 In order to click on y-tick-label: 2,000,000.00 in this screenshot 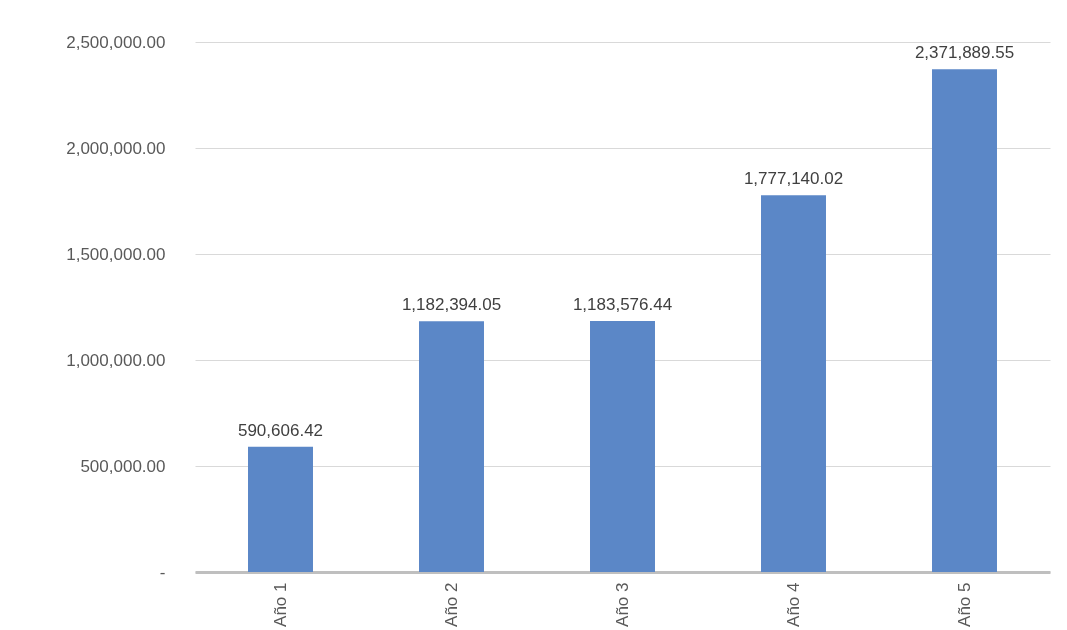, I will do `click(116, 148)`.